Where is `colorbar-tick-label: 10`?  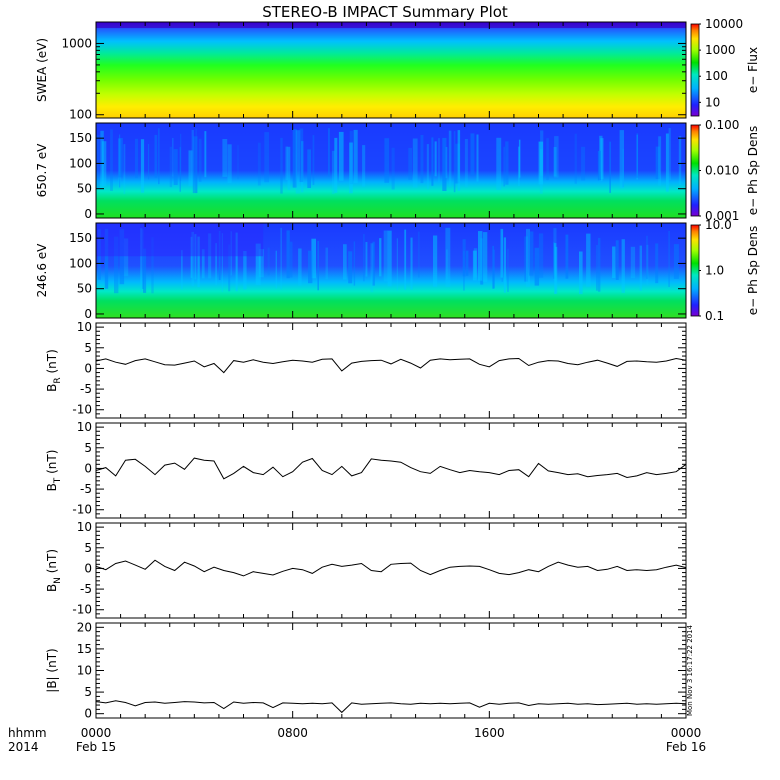 colorbar-tick-label: 10 is located at coordinates (712, 102).